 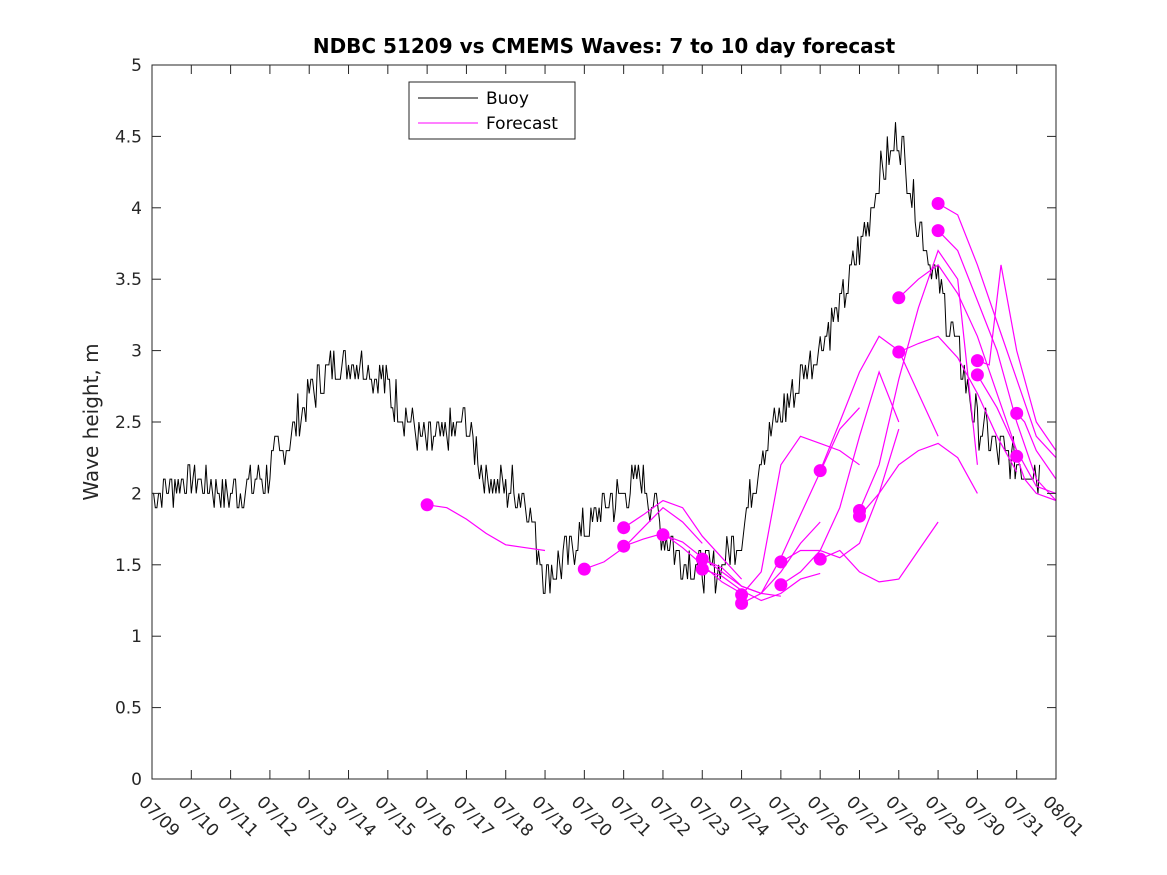 I want to click on y-tick-label: 4, so click(x=136, y=209).